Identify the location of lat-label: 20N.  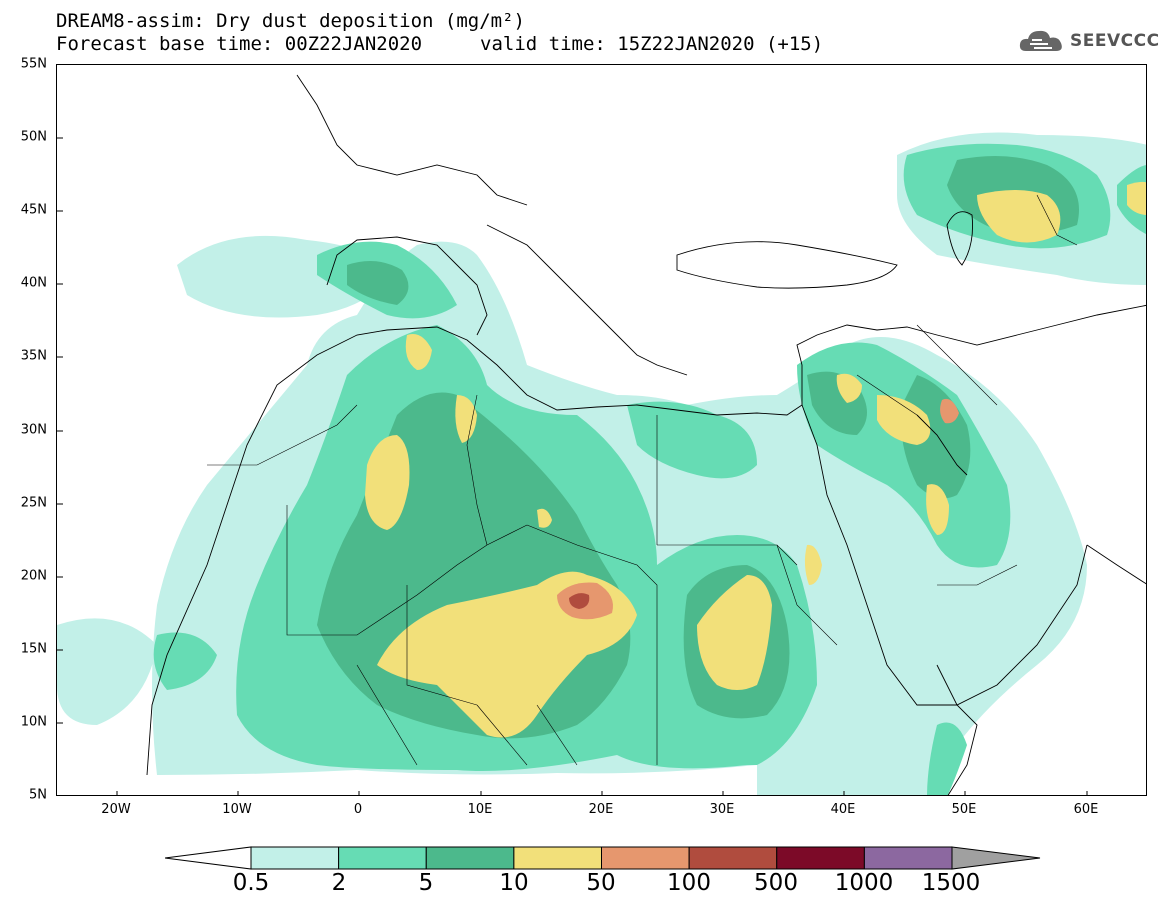
(33, 576).